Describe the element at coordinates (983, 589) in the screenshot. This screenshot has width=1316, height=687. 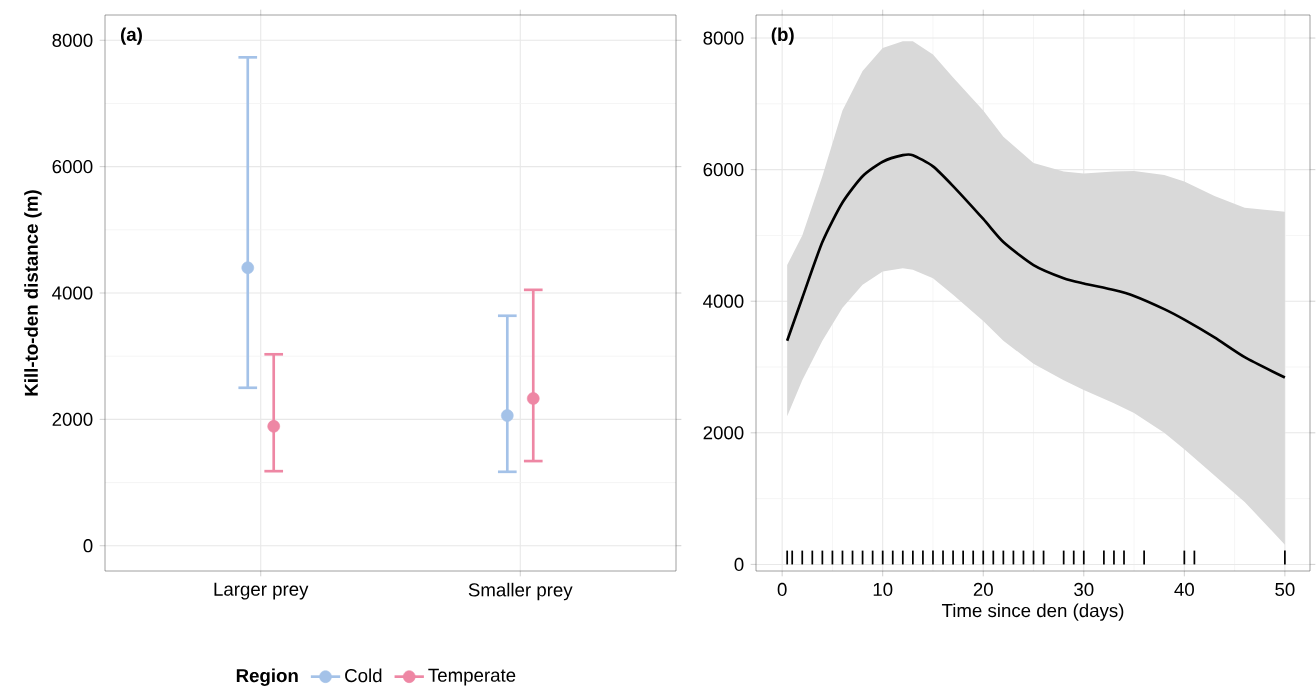
I see `x-tick-label: 20` at that location.